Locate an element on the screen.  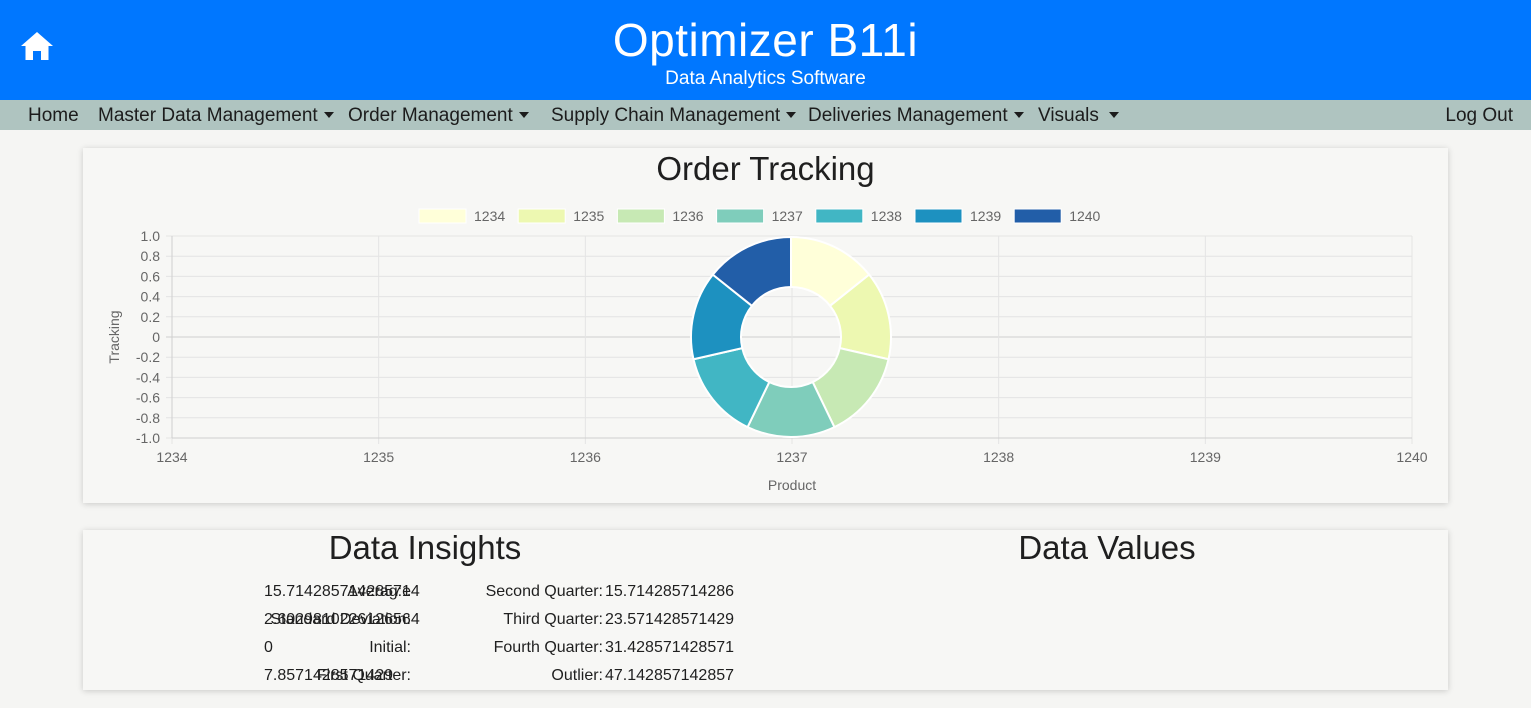
x-tick-label: 1236 is located at coordinates (585, 457).